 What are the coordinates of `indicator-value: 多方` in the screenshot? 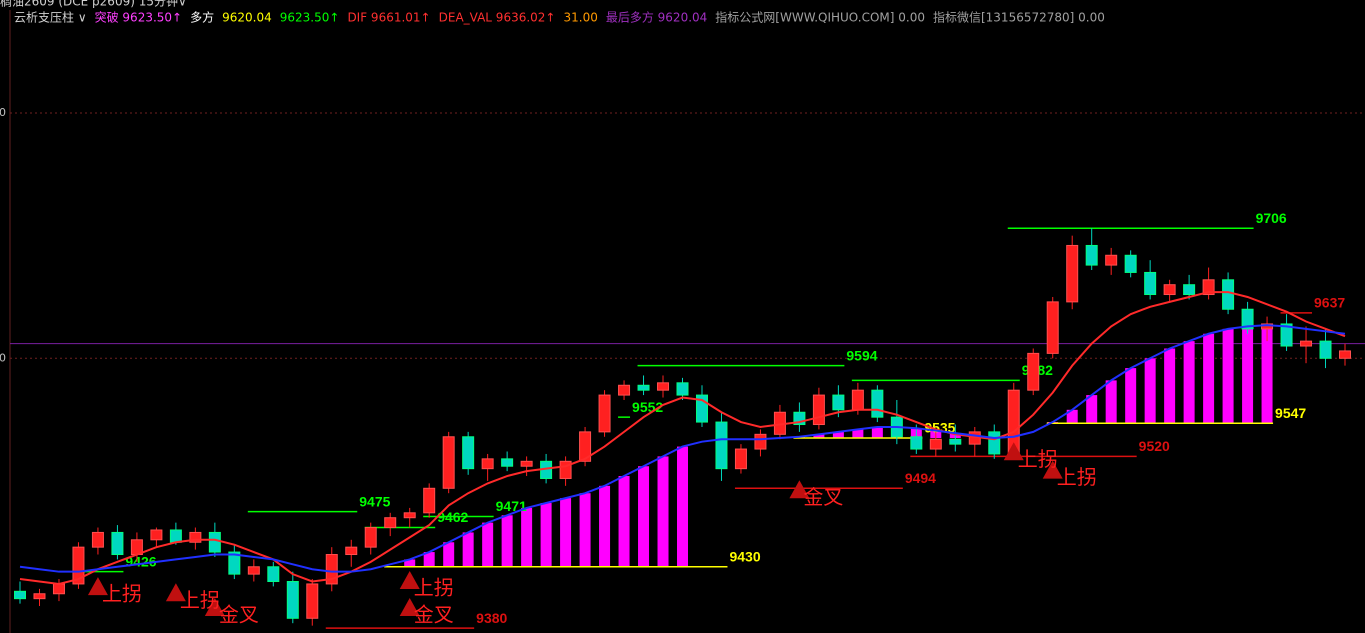 It's located at (202, 17).